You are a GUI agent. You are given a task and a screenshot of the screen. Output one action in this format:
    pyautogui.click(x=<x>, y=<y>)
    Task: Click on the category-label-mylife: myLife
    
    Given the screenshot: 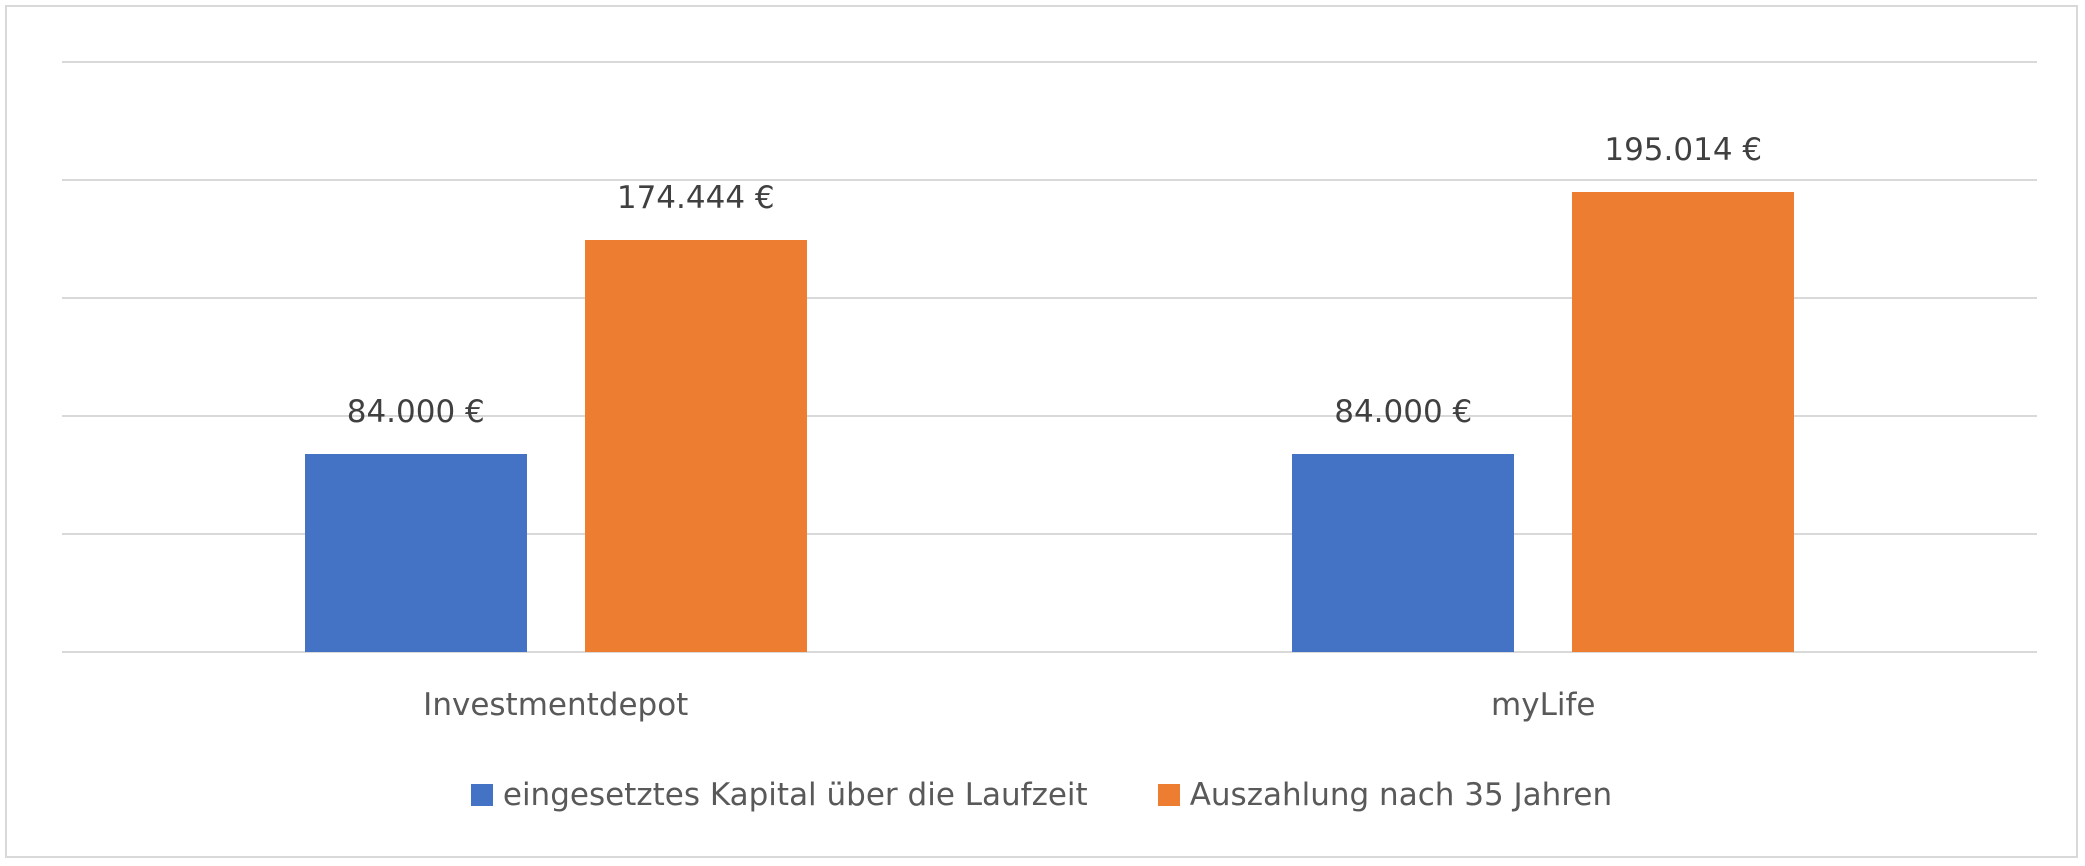 What is the action you would take?
    pyautogui.click(x=1543, y=705)
    